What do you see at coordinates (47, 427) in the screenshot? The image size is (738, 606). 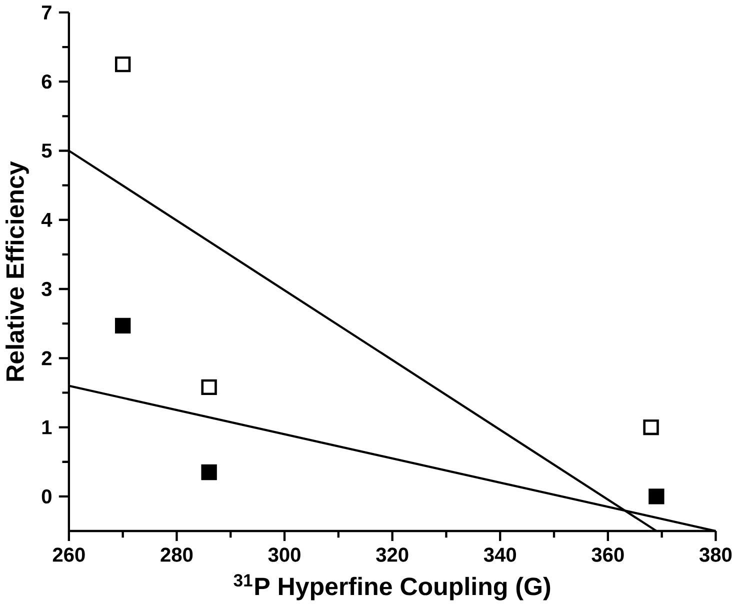 I see `y-tick-label: 1` at bounding box center [47, 427].